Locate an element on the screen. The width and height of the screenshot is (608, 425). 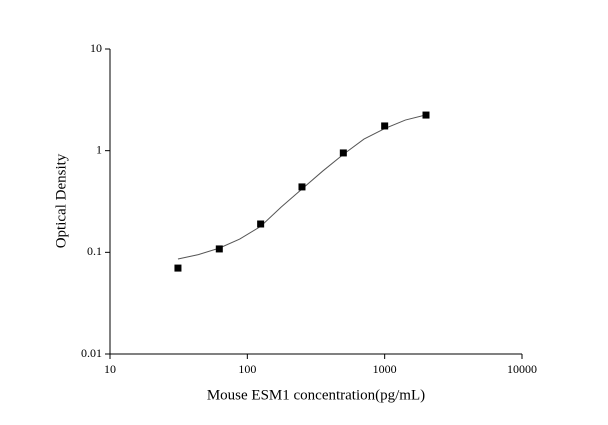
x-tick-label: 1000 is located at coordinates (385, 369).